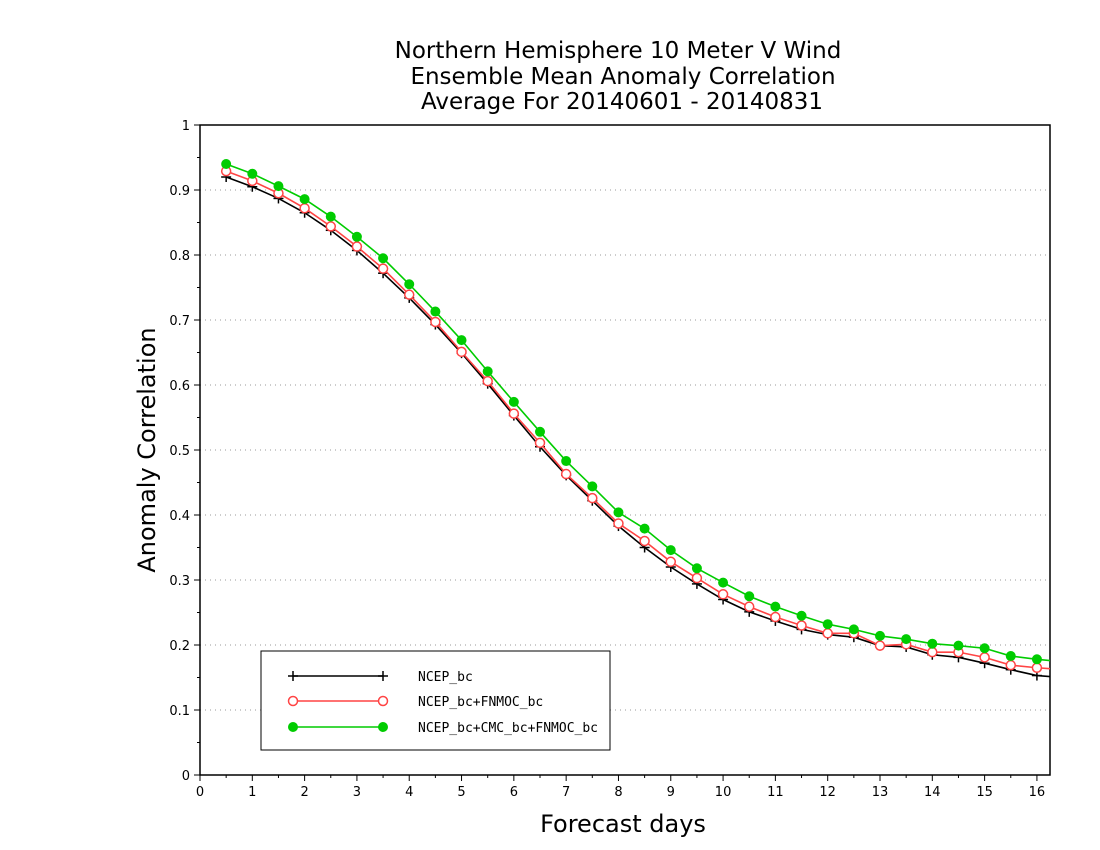  Describe the element at coordinates (671, 792) in the screenshot. I see `x-tick-label: 9` at that location.